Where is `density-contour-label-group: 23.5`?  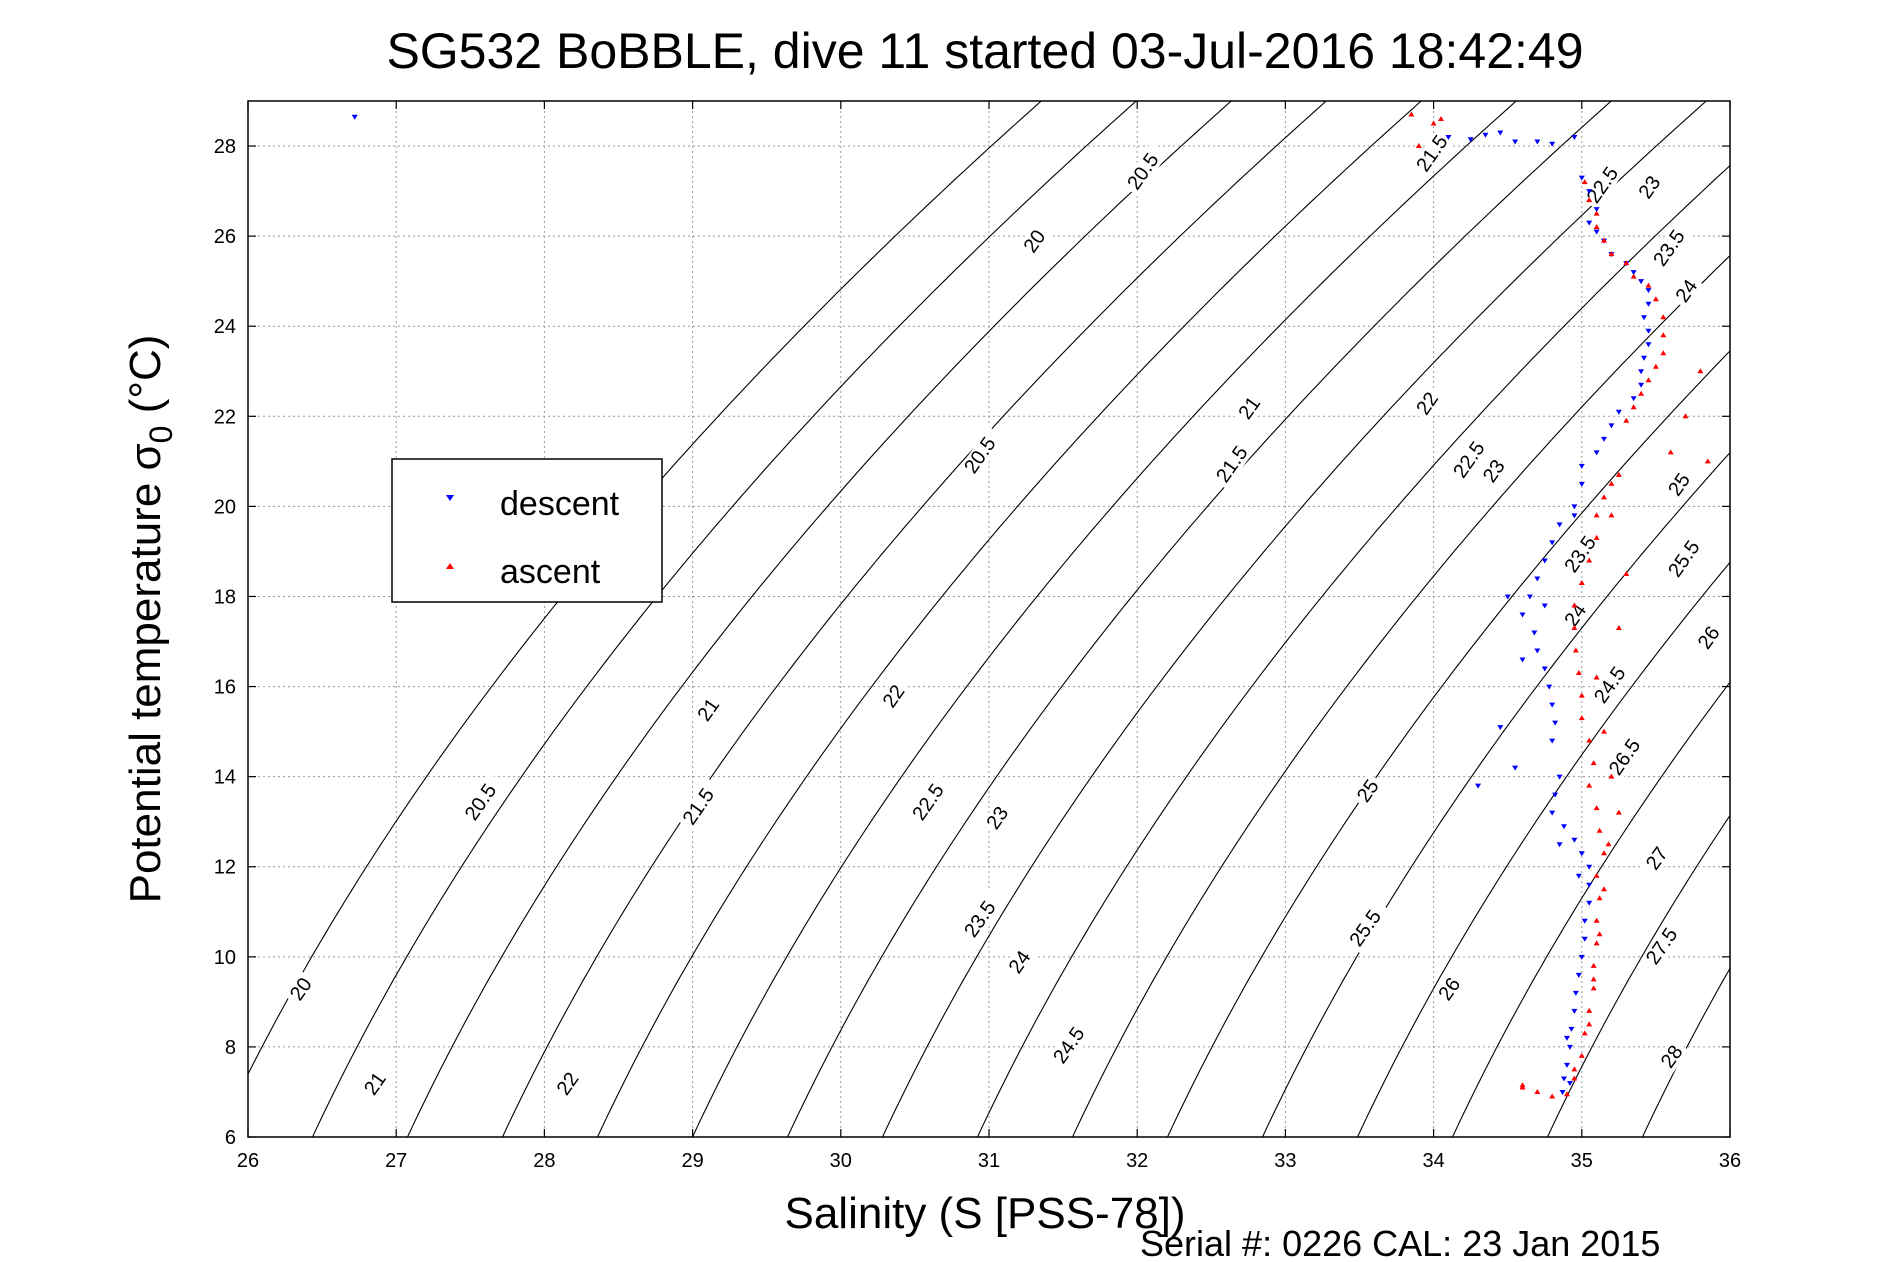
density-contour-label-group: 23.5 is located at coordinates (981, 917).